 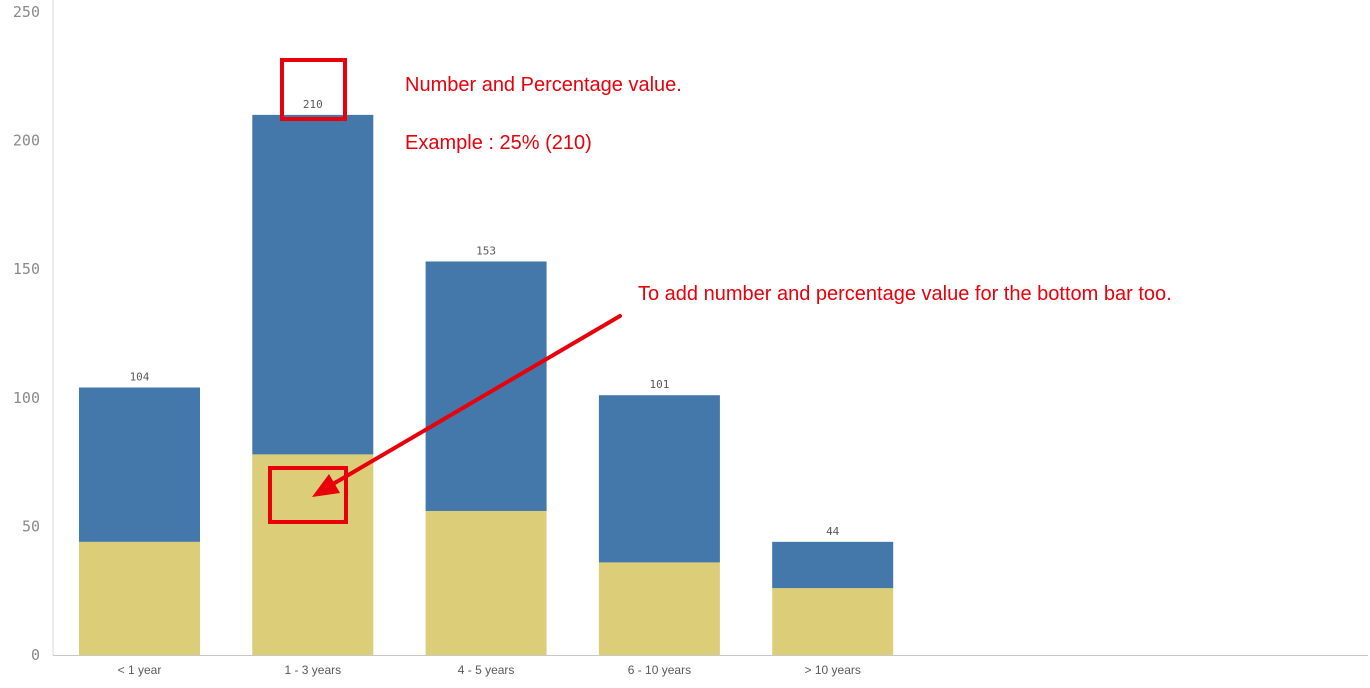 What do you see at coordinates (31, 526) in the screenshot?
I see `y-tick-label: 50` at bounding box center [31, 526].